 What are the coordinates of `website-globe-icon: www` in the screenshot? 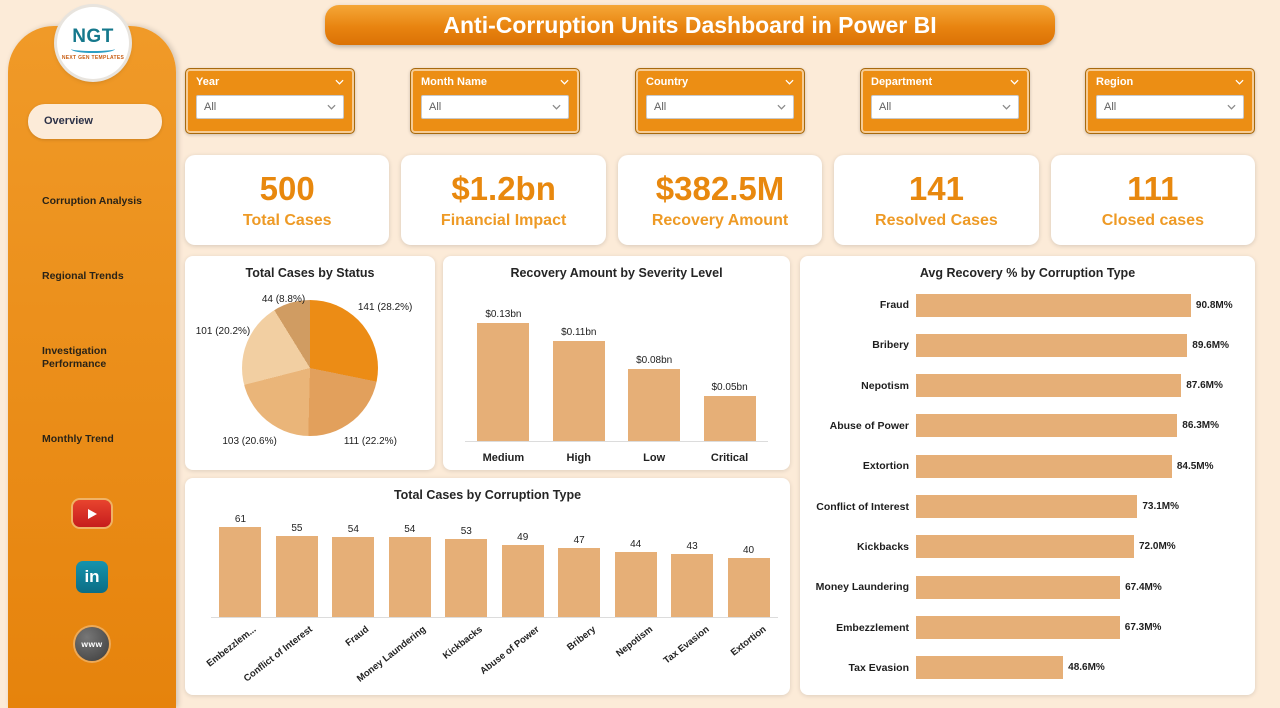 It's located at (92, 644).